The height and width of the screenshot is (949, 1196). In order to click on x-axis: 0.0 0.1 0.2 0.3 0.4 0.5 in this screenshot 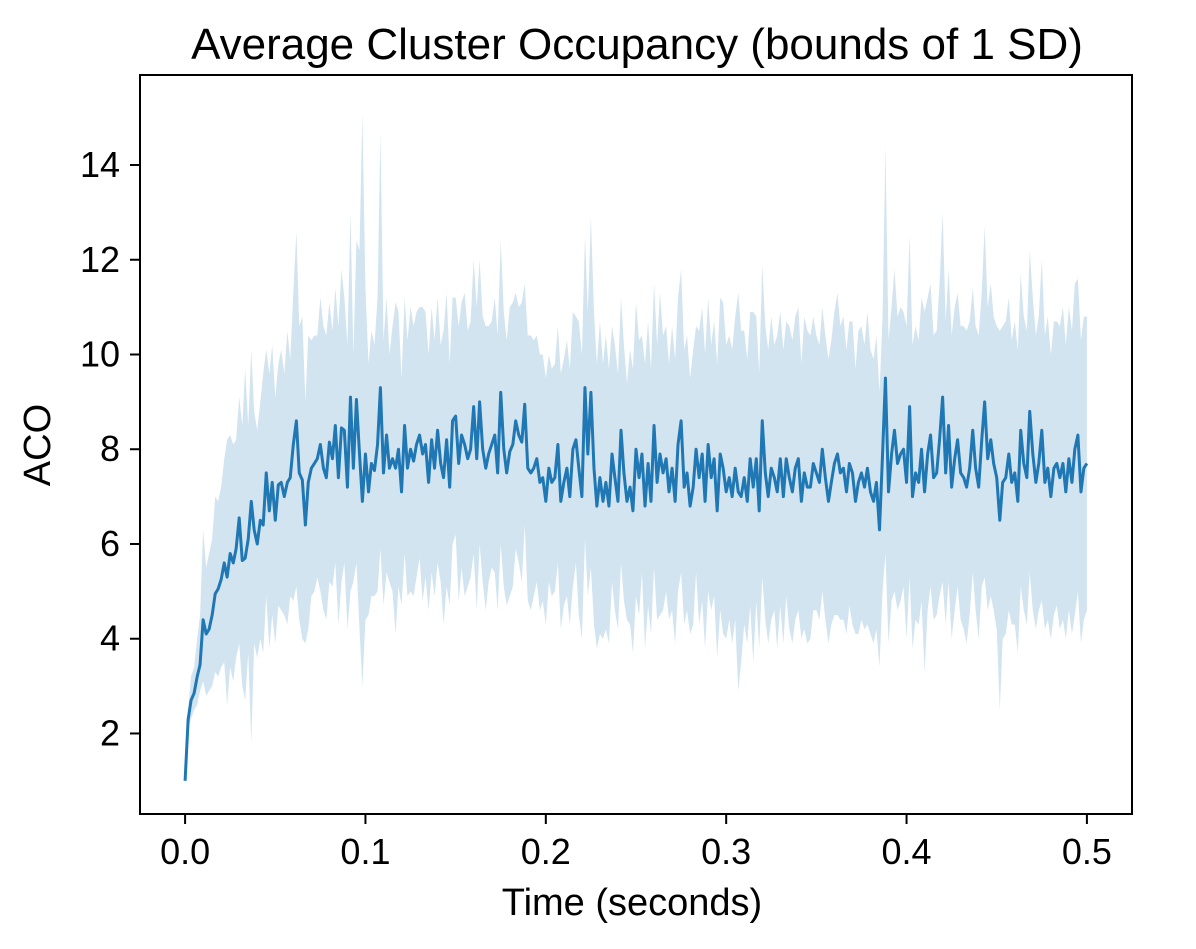, I will do `click(636, 843)`.